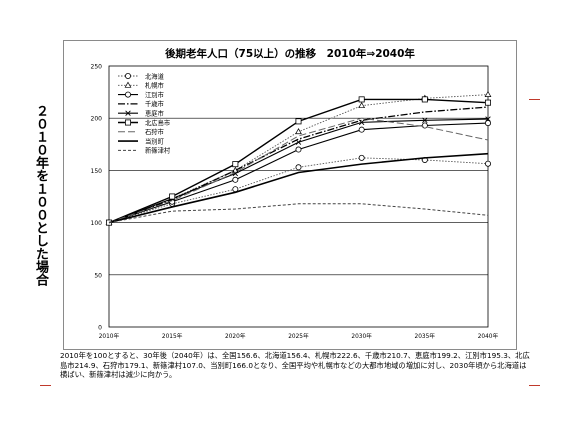 This screenshot has height=431, width=575. What do you see at coordinates (157, 122) in the screenshot?
I see `legend-label: 北広島市` at bounding box center [157, 122].